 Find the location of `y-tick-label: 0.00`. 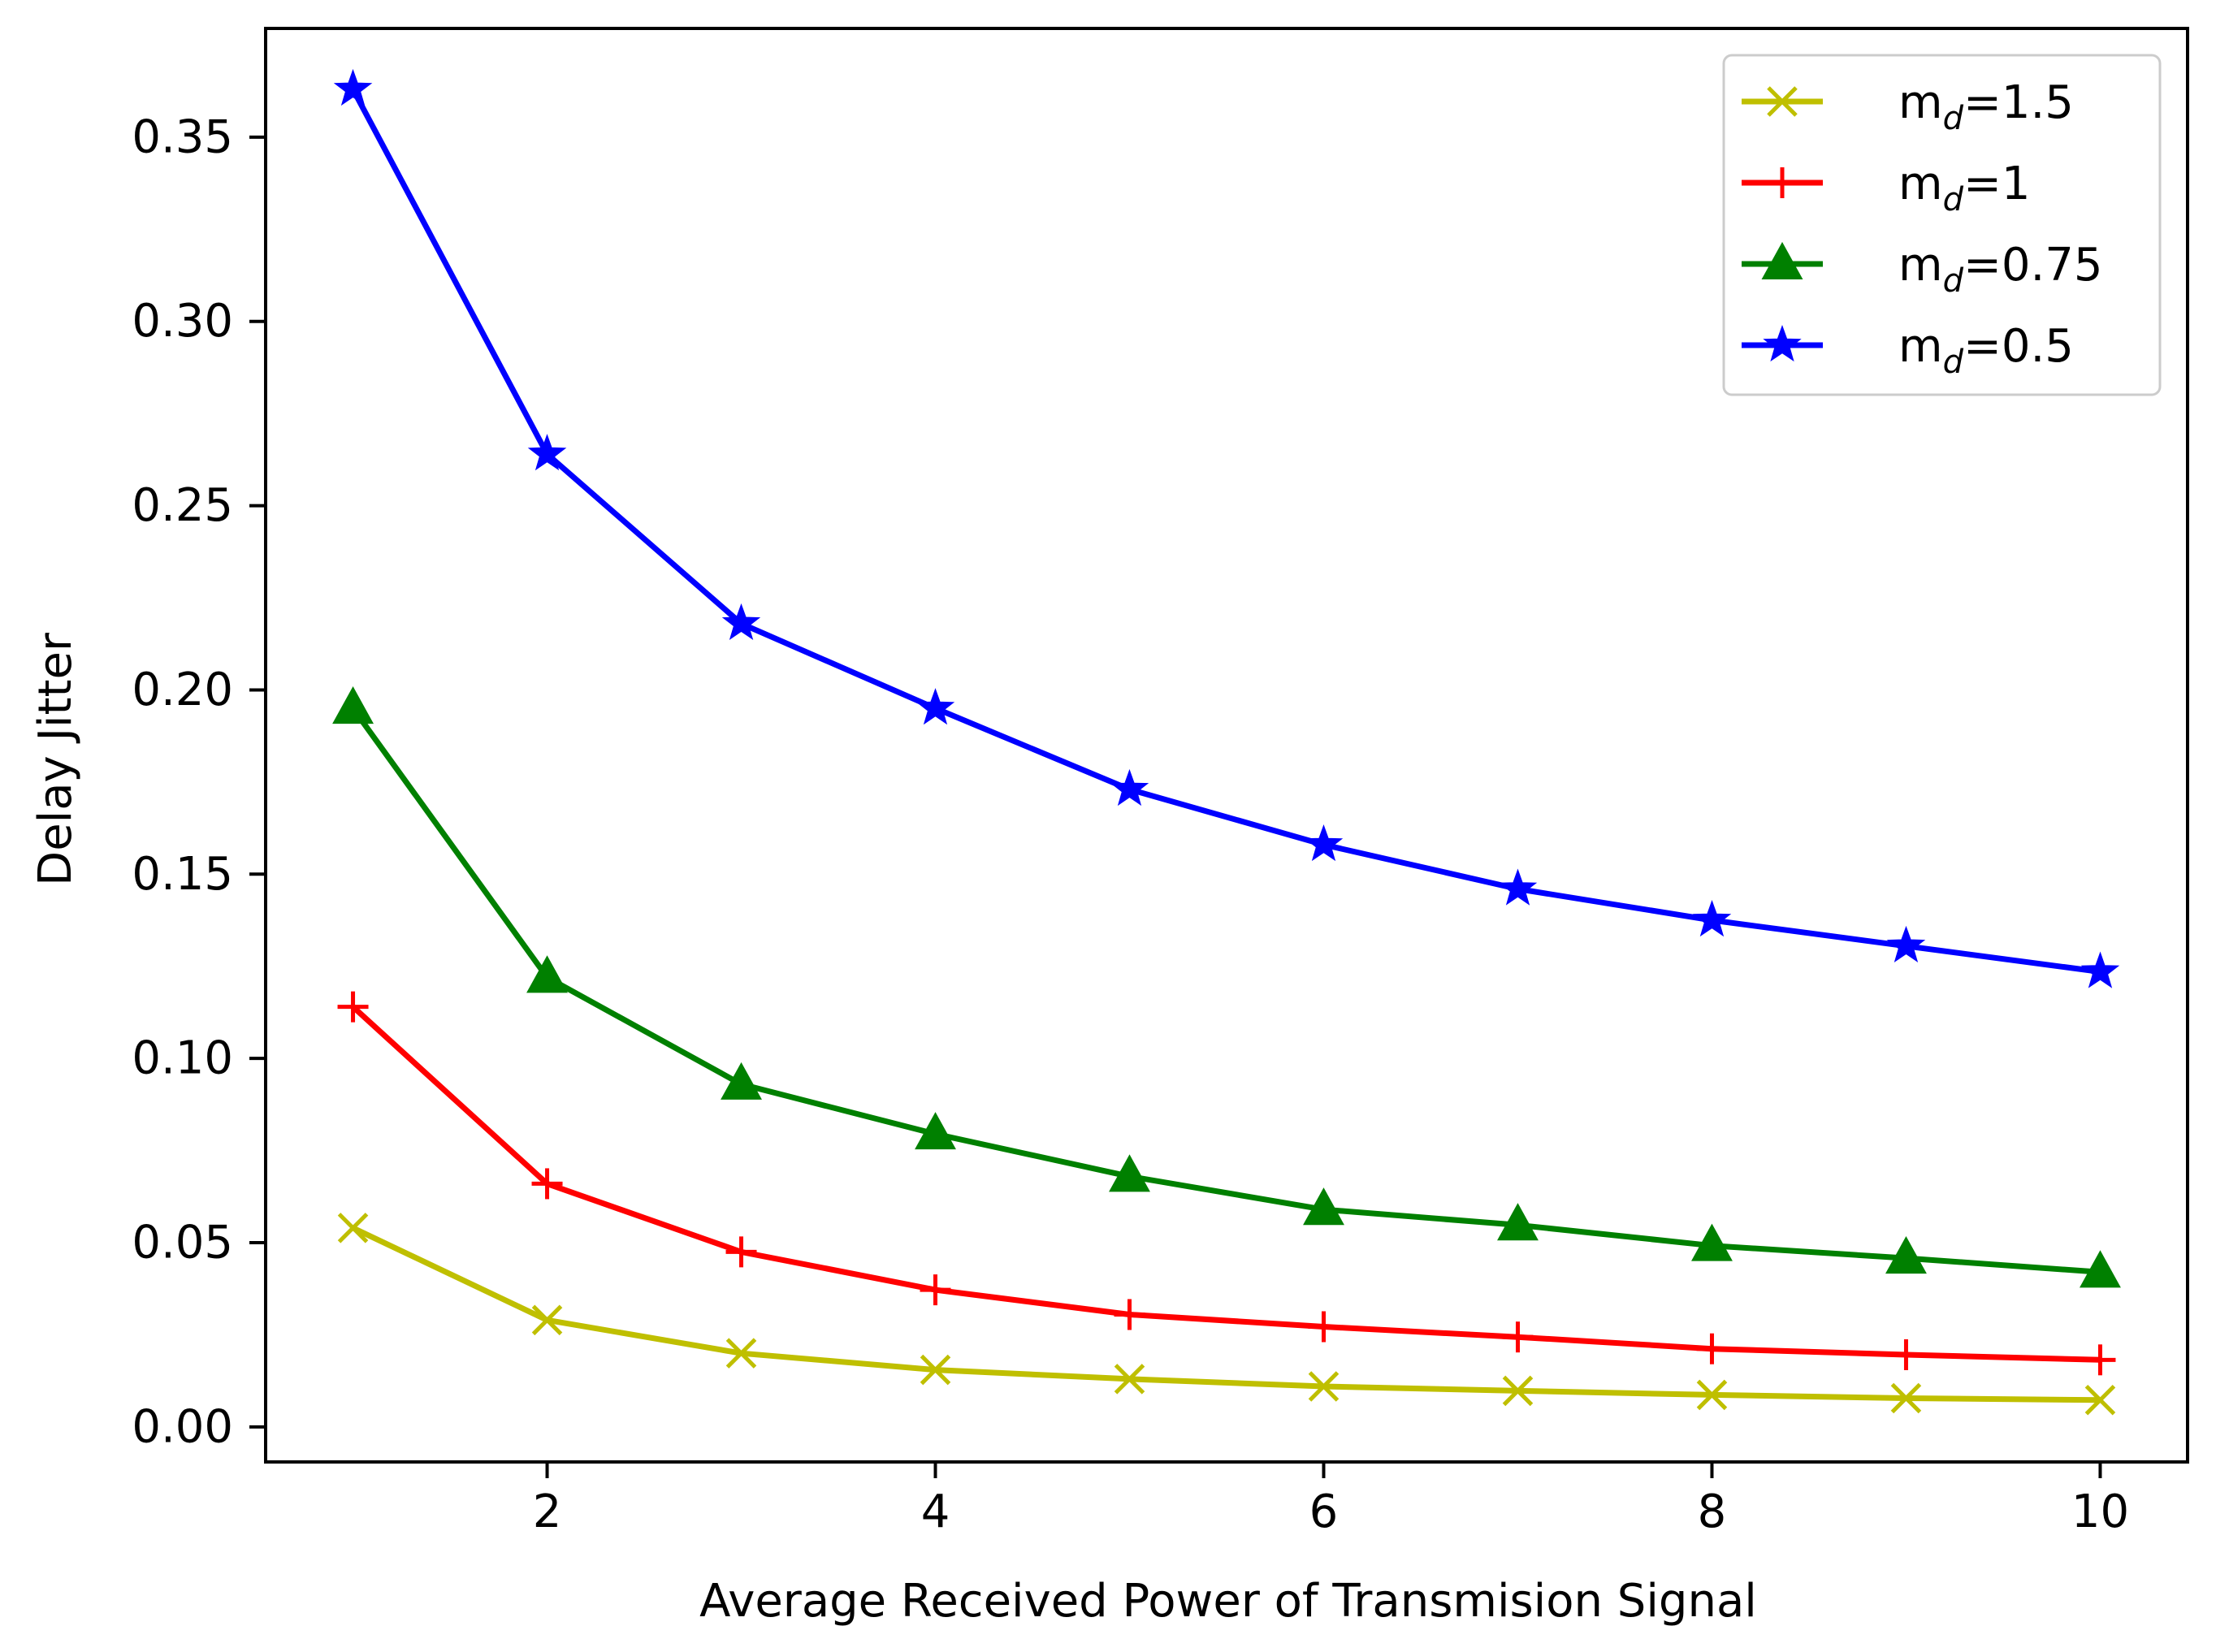

y-tick-label: 0.00 is located at coordinates (182, 1426).